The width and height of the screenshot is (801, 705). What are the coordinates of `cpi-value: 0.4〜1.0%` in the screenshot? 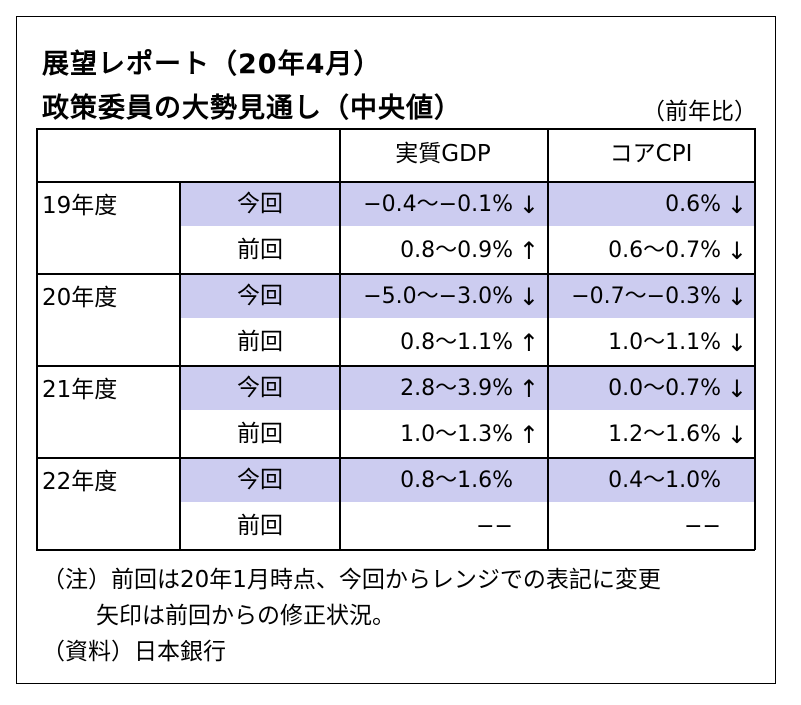 It's located at (664, 480).